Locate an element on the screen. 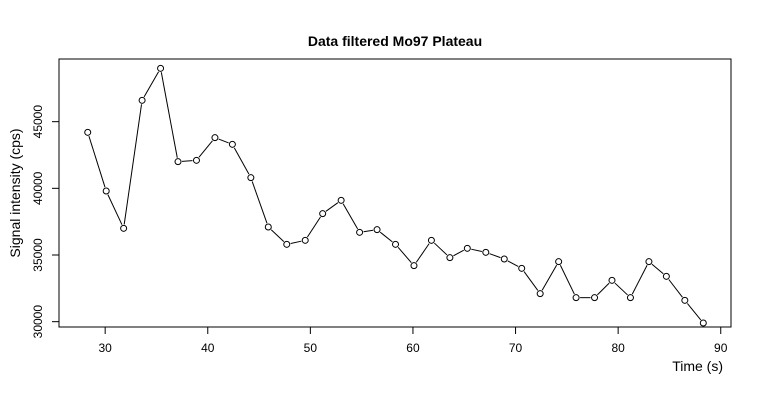  x-tick-label: 80 is located at coordinates (618, 348).